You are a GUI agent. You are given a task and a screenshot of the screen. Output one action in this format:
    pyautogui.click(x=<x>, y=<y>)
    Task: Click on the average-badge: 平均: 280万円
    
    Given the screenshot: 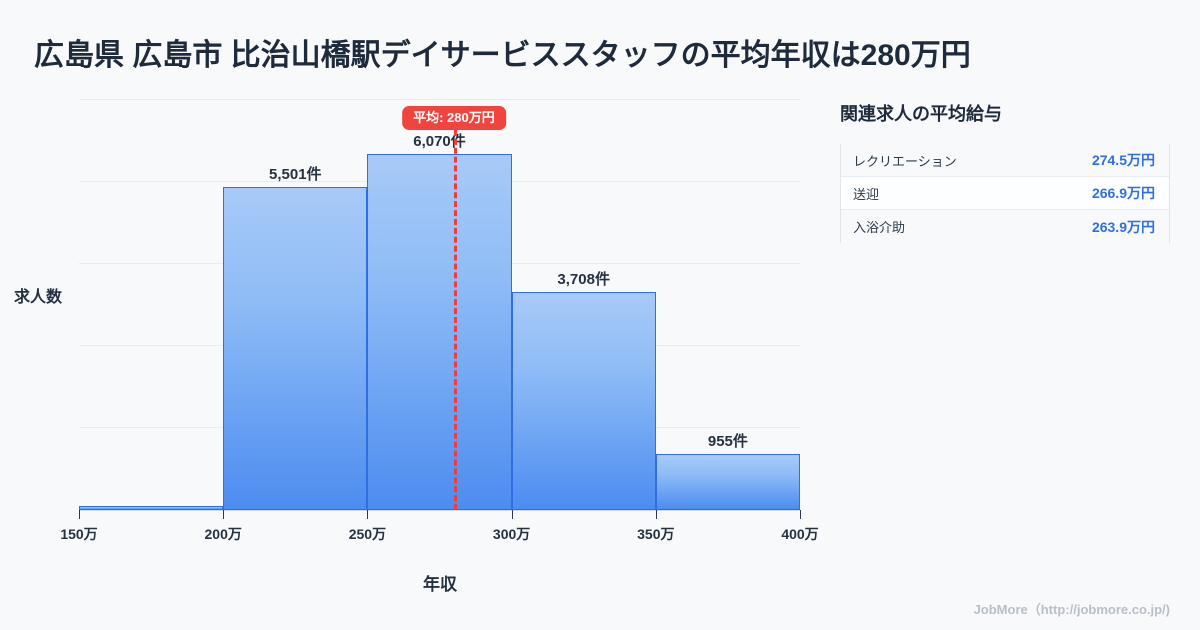 What is the action you would take?
    pyautogui.click(x=454, y=118)
    